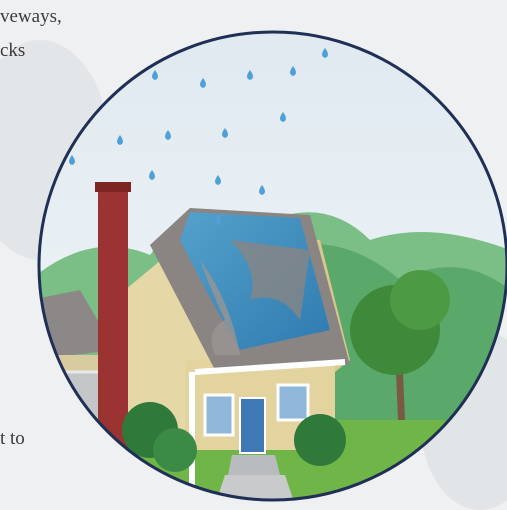 Image resolution: width=507 pixels, height=510 pixels. I want to click on text-line: veways,, so click(31, 16).